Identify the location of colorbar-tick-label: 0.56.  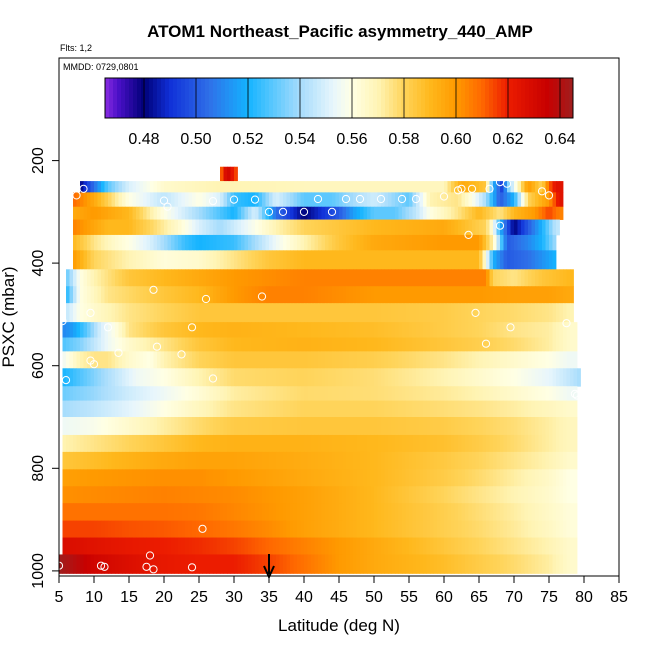
(351, 139).